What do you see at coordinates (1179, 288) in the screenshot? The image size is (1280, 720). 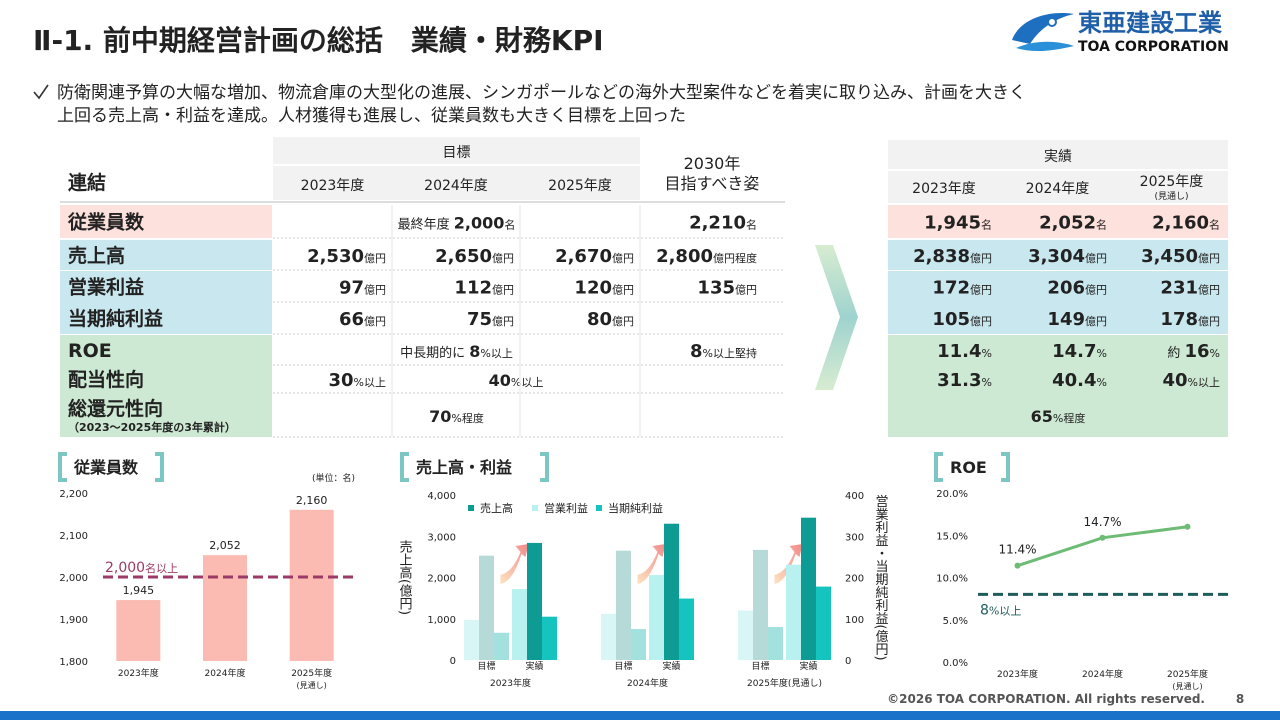 I see `text-part: 231` at bounding box center [1179, 288].